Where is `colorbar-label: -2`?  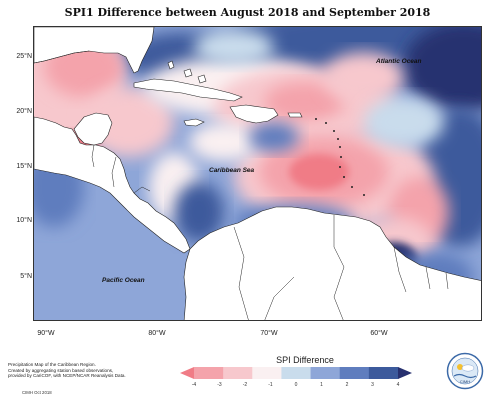
colorbar-label: -2 is located at coordinates (245, 385).